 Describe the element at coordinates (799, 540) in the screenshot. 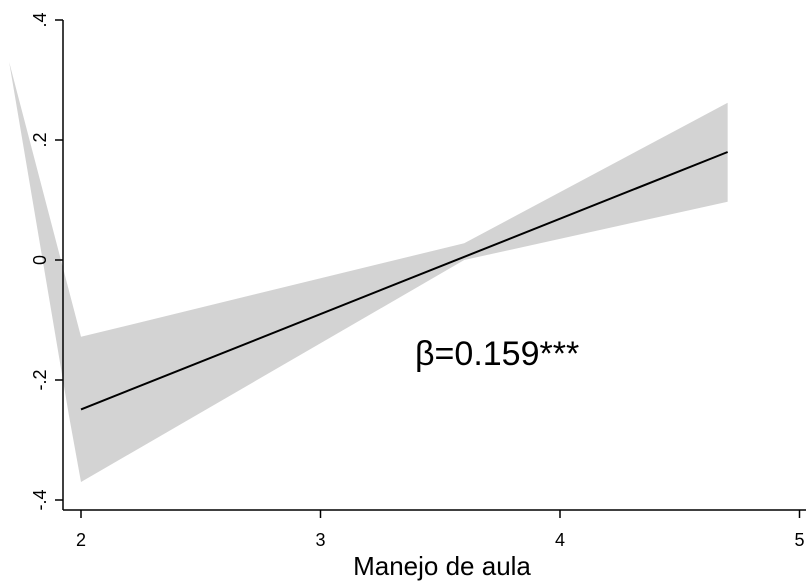

I see `x-tick-label: 5` at that location.